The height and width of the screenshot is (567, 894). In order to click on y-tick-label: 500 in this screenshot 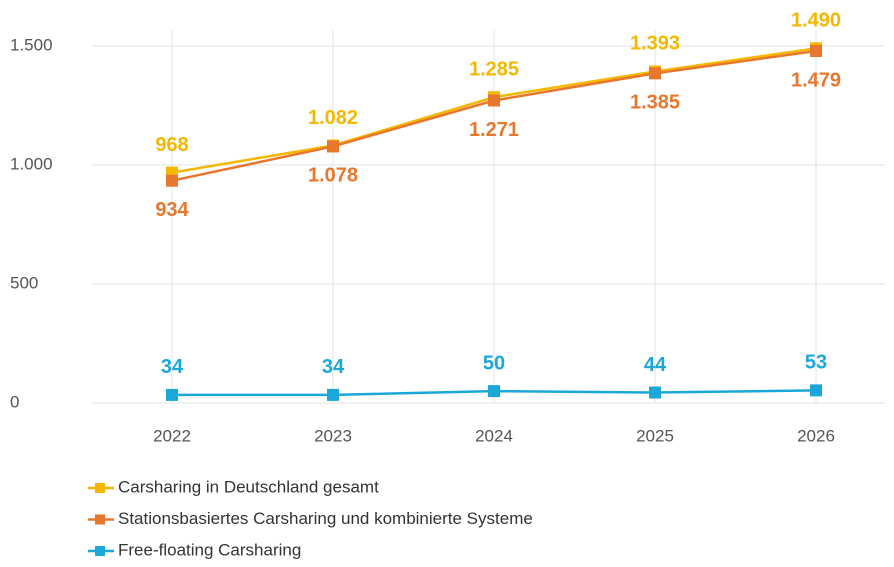, I will do `click(24, 282)`.